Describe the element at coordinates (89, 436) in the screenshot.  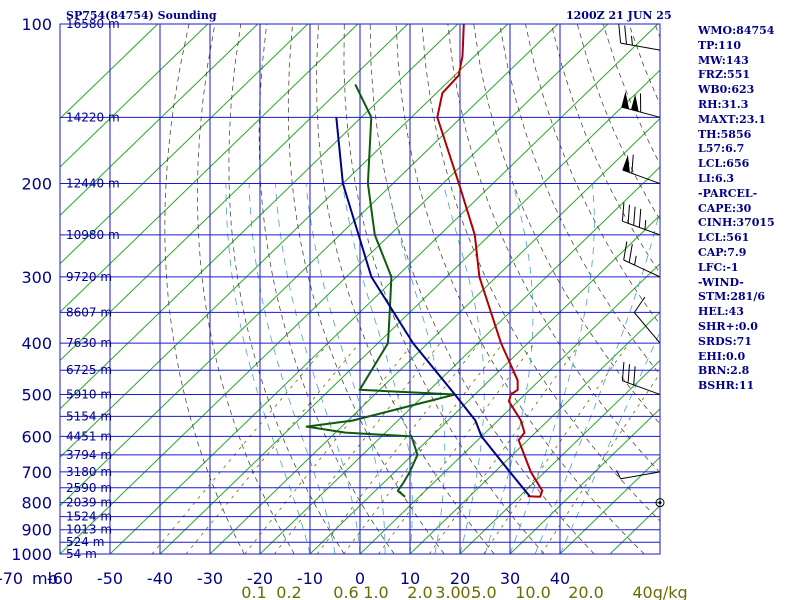
I see `height-label: 4451 m` at that location.